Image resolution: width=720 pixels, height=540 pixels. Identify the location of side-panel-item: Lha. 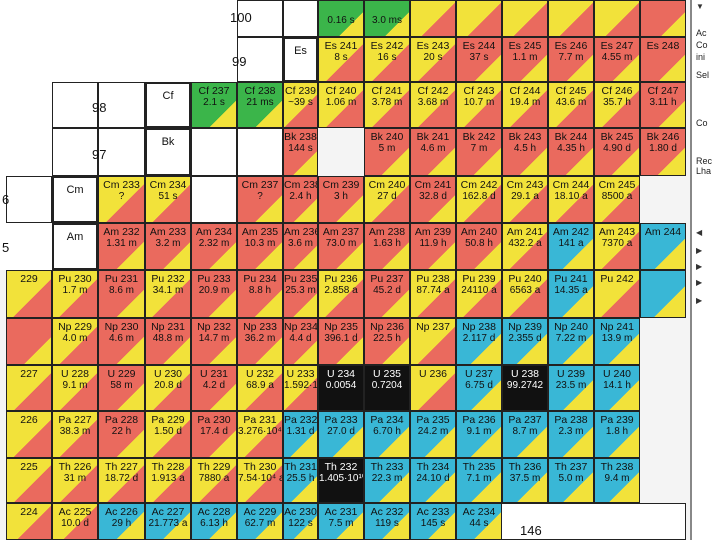
(704, 171).